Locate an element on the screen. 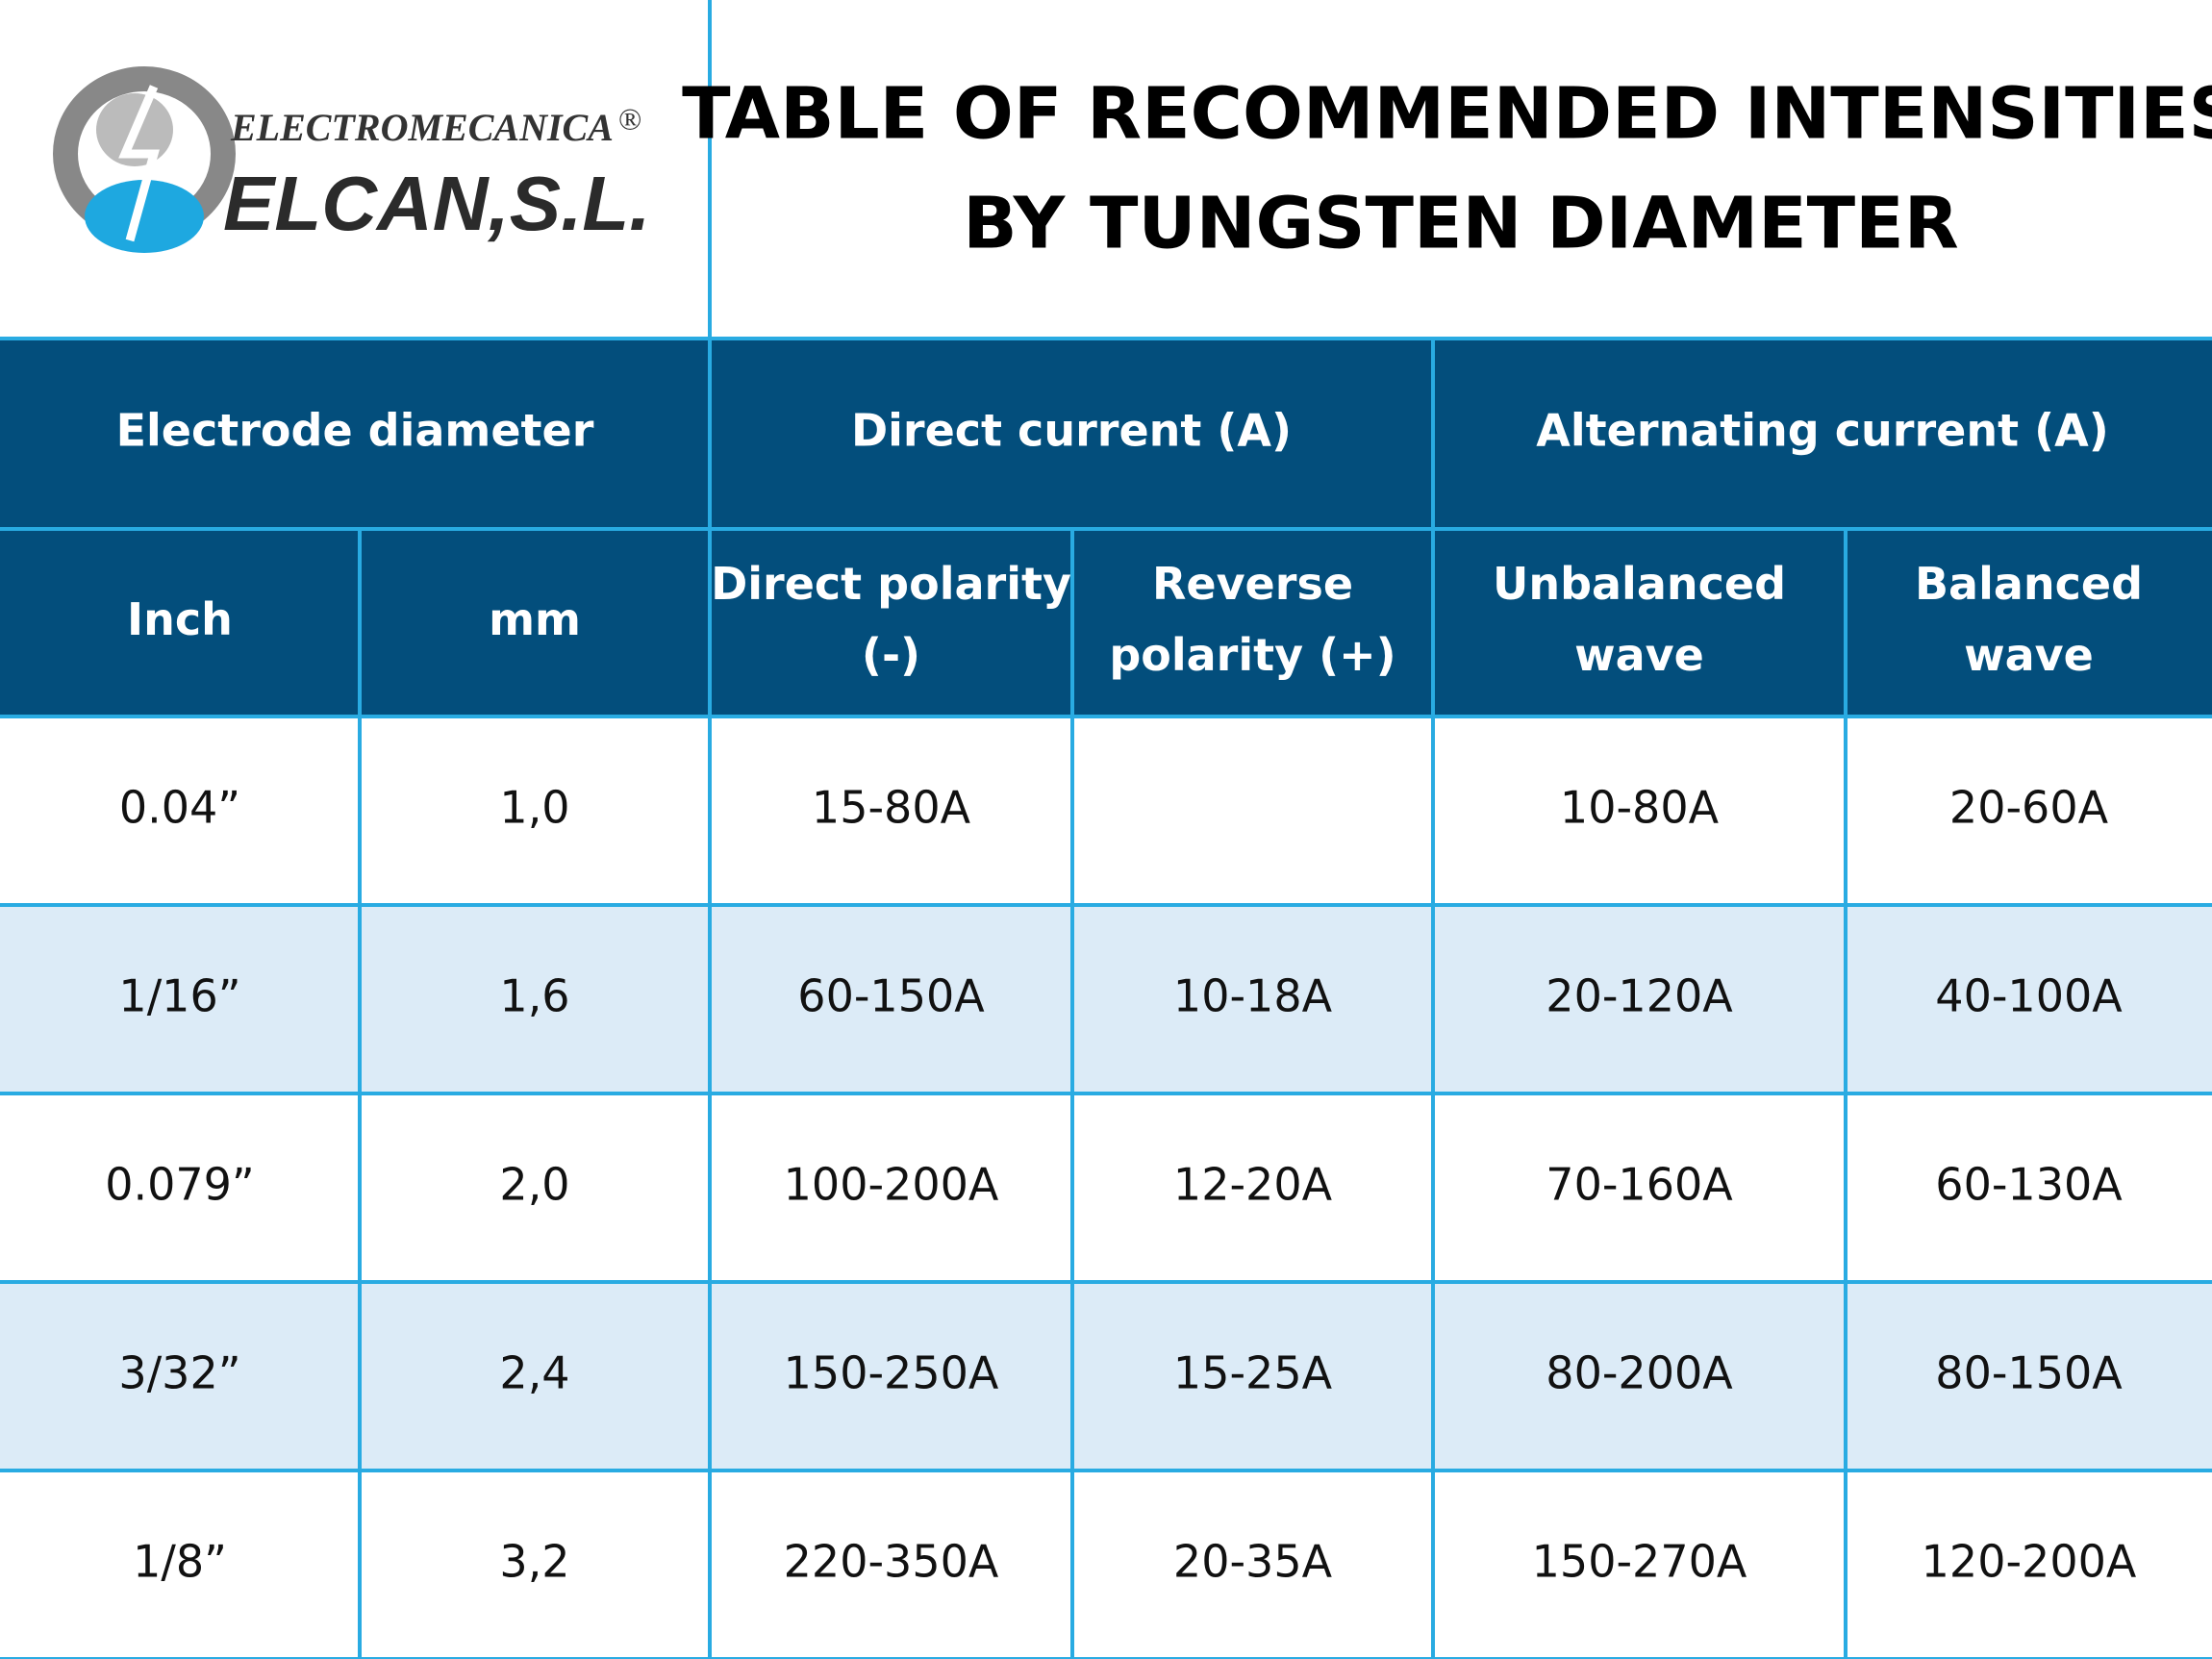 Image resolution: width=2212 pixels, height=1659 pixels. title-line: TABLE OF RECOMMENDED INTENSITIES is located at coordinates (1447, 114).